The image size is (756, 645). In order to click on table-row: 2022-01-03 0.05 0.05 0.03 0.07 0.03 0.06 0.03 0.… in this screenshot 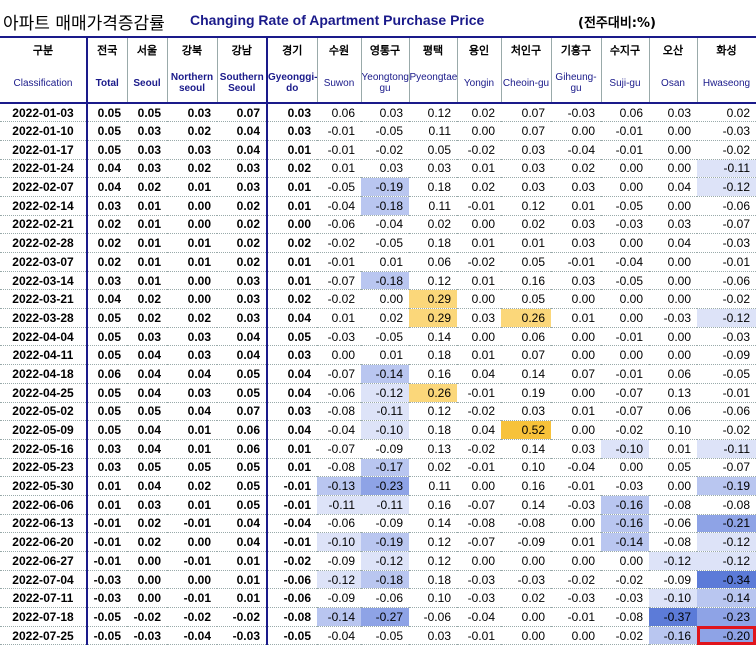, I will do `click(378, 113)`.